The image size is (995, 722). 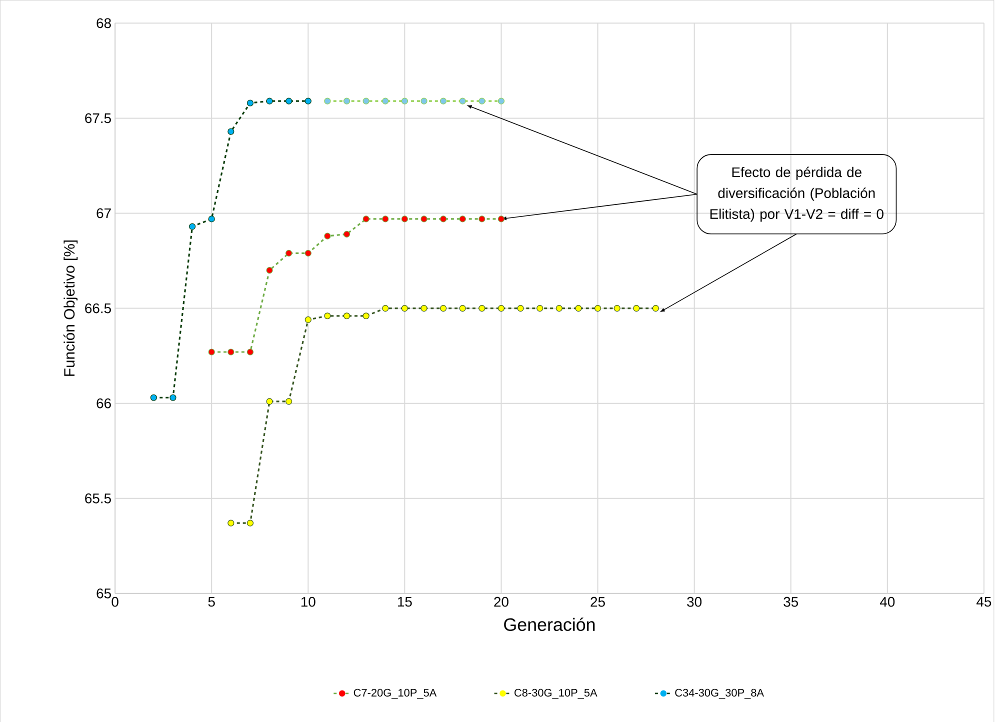 I want to click on x-tick-label: 15, so click(x=405, y=601).